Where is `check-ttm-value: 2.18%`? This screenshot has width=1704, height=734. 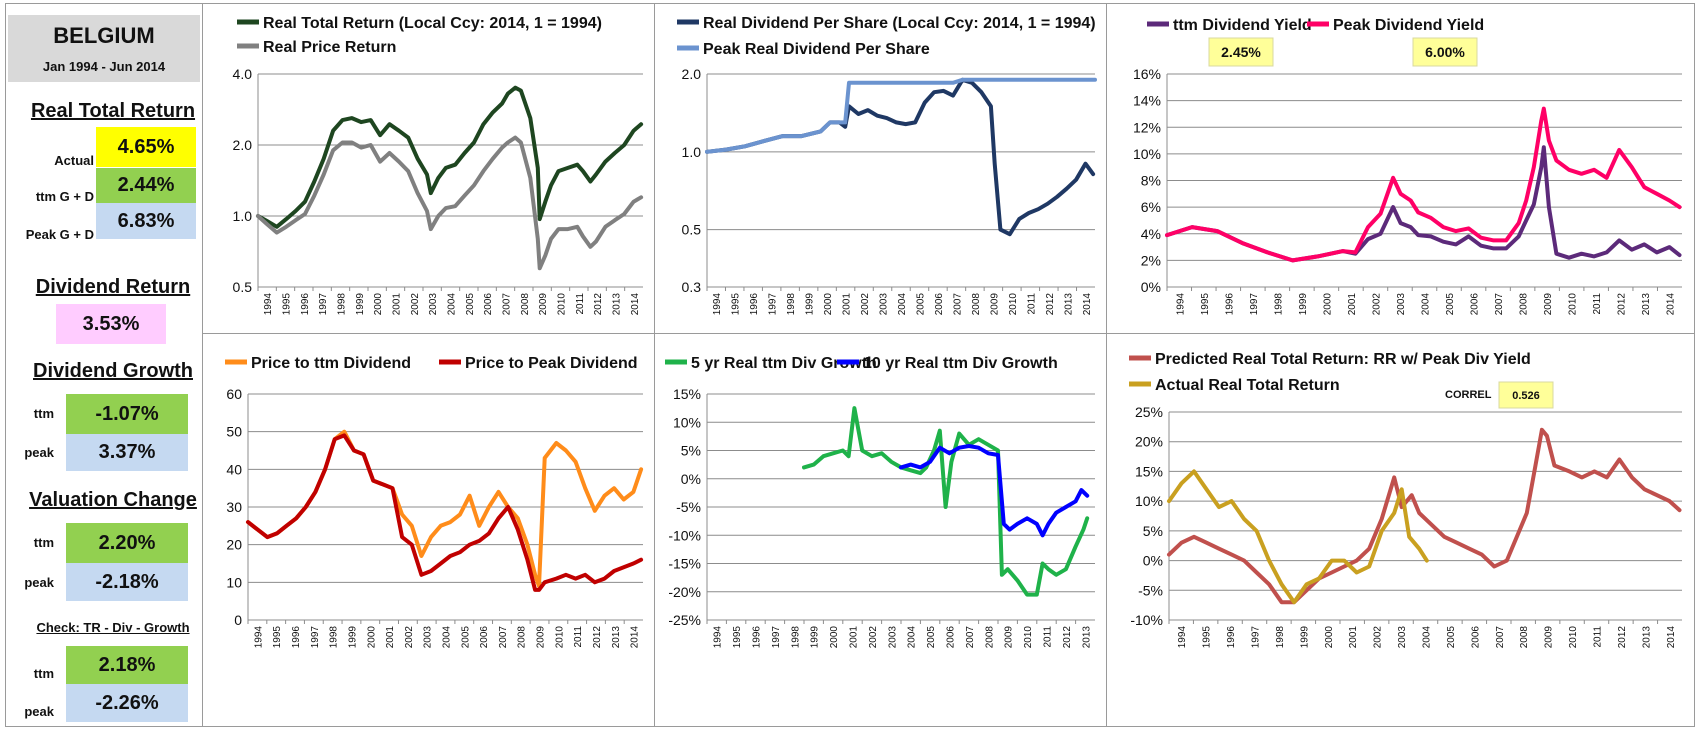
check-ttm-value: 2.18% is located at coordinates (127, 665).